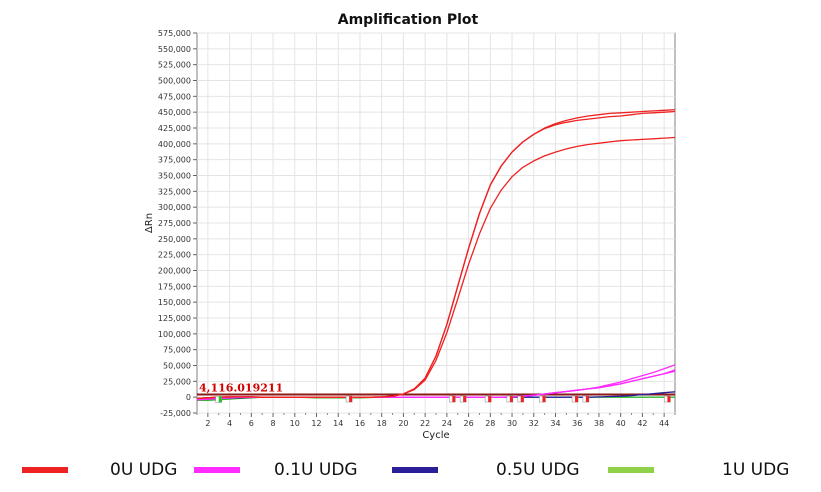  What do you see at coordinates (251, 423) in the screenshot?
I see `x-tick-label: 6` at bounding box center [251, 423].